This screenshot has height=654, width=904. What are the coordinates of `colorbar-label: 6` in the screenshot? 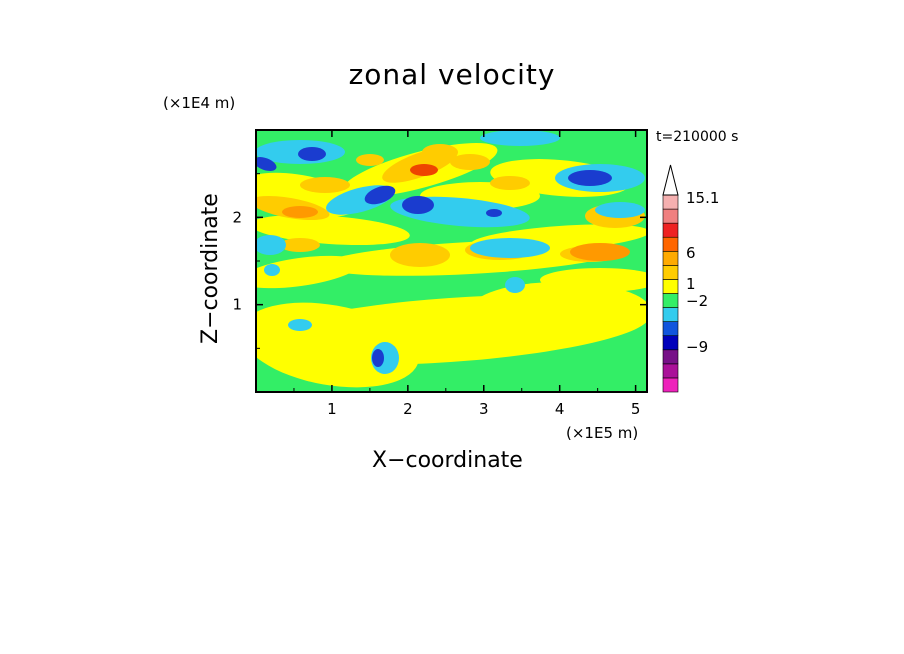 It's located at (691, 253).